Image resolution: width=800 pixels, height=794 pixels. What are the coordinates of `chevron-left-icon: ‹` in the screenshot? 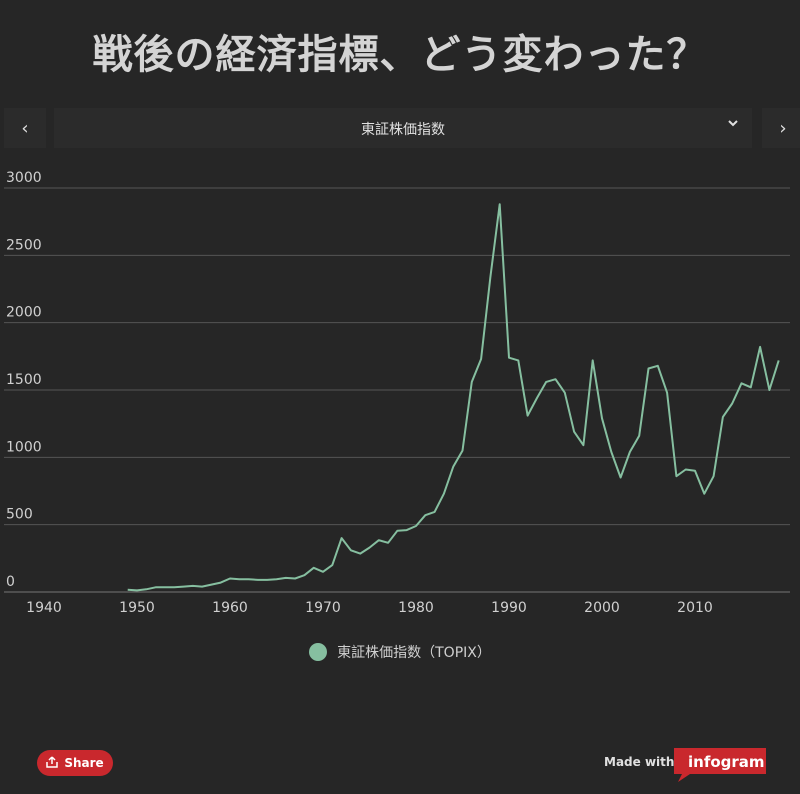 It's located at (25, 128).